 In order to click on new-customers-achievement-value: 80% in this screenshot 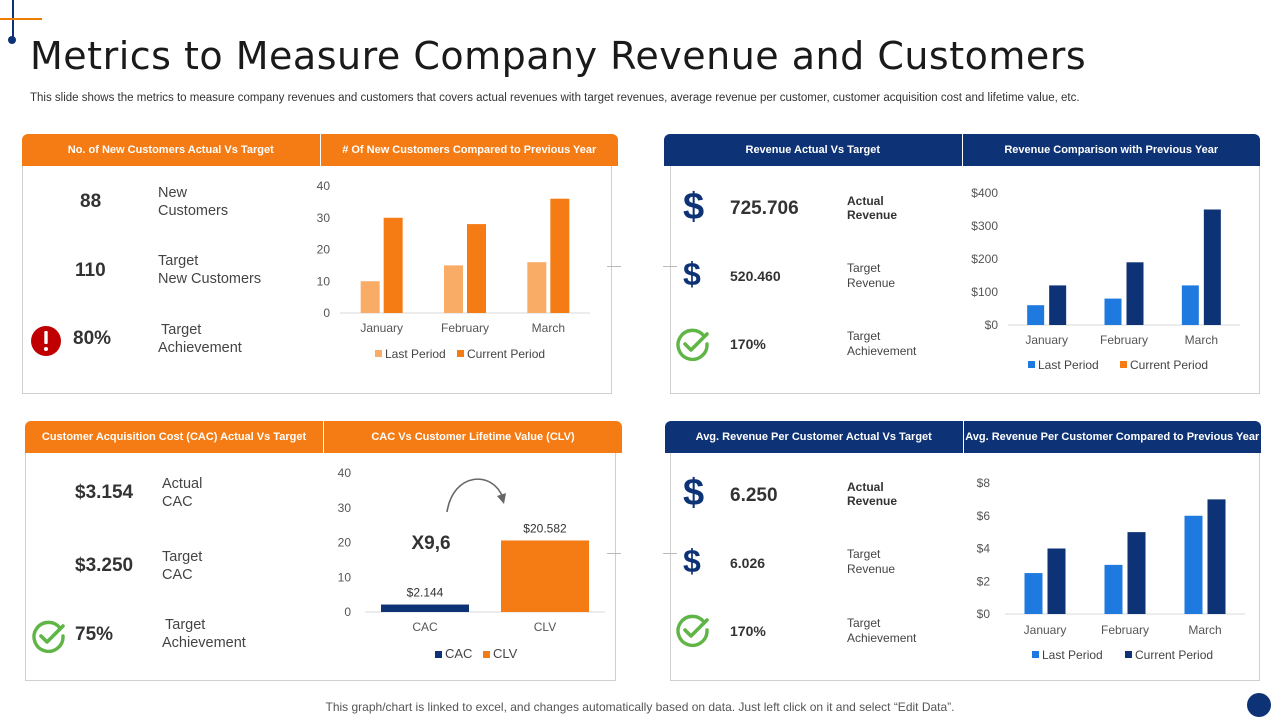, I will do `click(92, 338)`.